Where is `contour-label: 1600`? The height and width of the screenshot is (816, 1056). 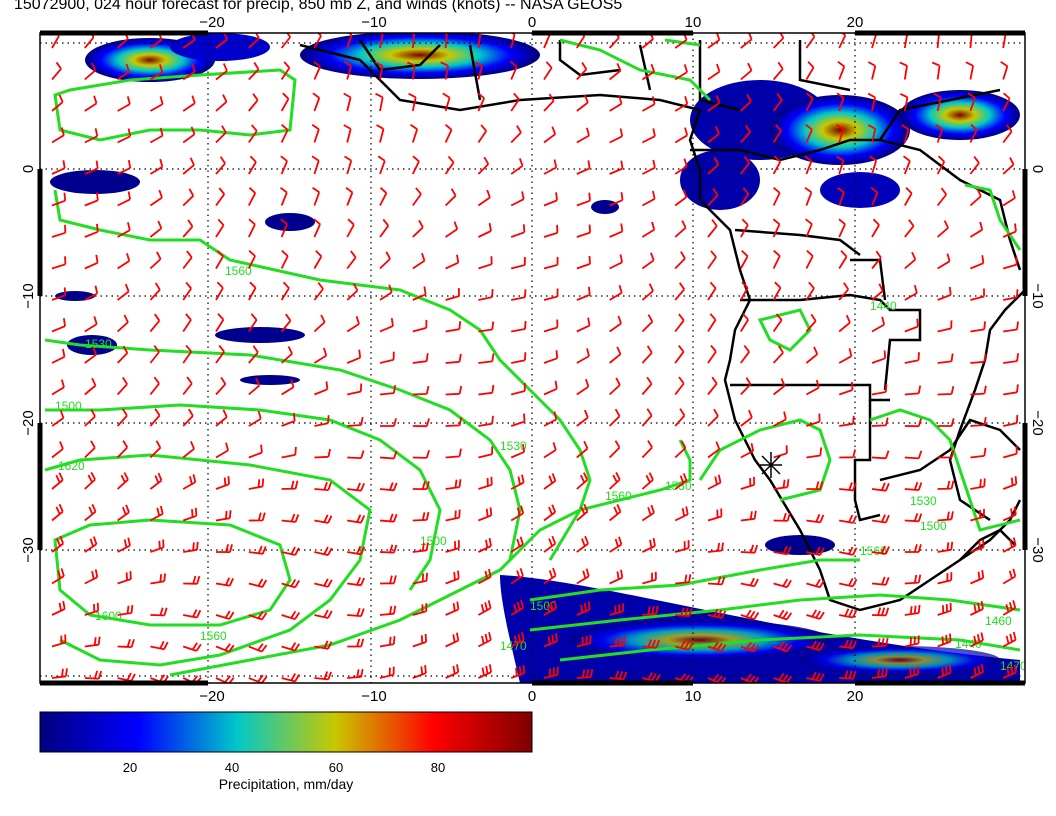
contour-label: 1600 is located at coordinates (108, 616).